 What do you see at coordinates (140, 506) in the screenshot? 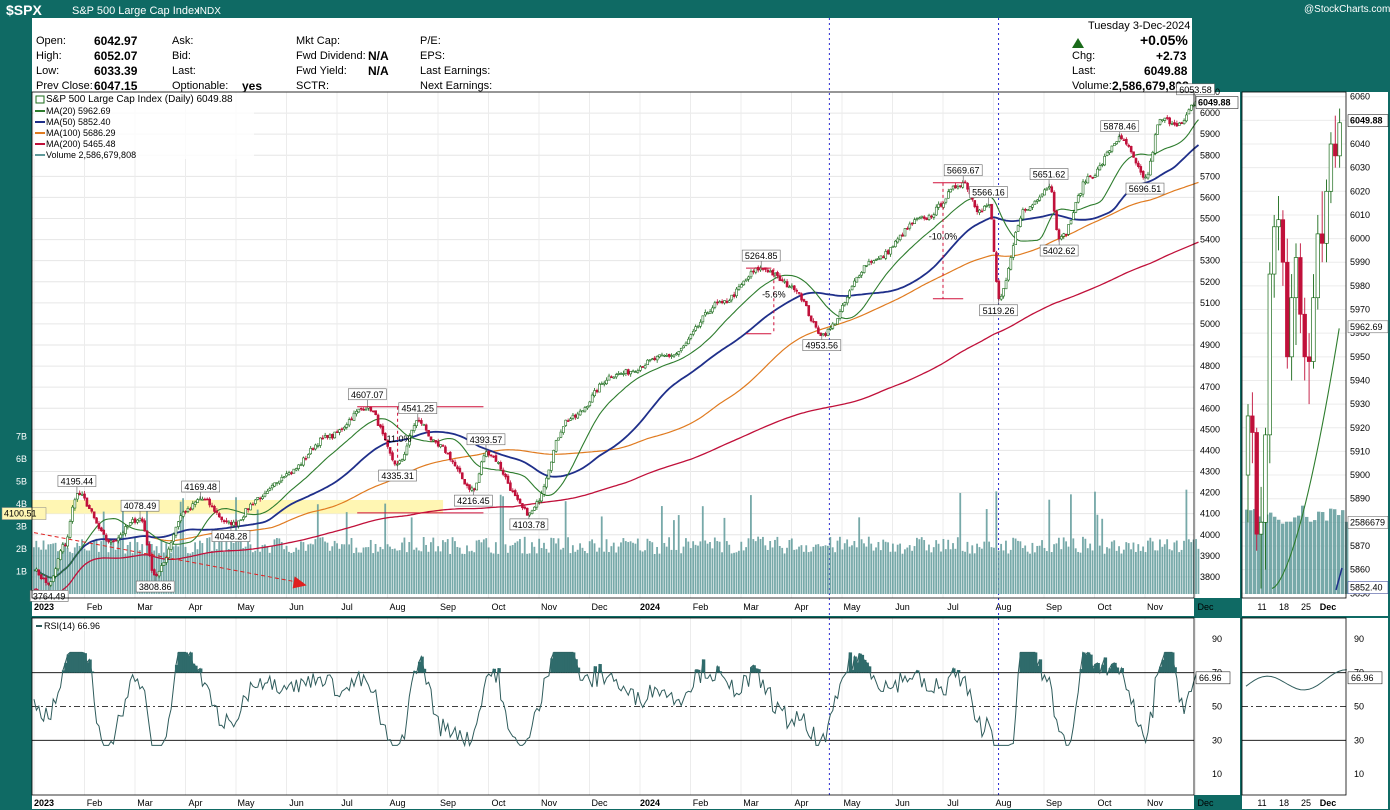
I see `price-label: 4078.49` at bounding box center [140, 506].